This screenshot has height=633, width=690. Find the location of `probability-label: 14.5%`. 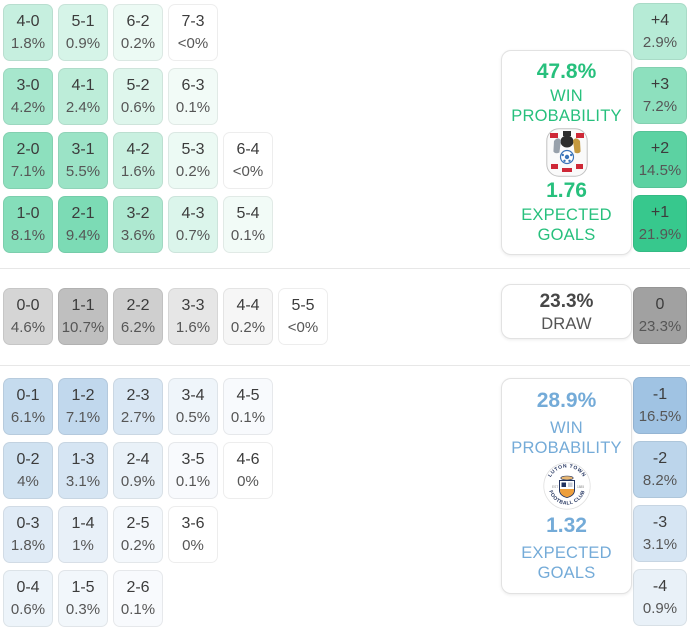

probability-label: 14.5% is located at coordinates (660, 170).